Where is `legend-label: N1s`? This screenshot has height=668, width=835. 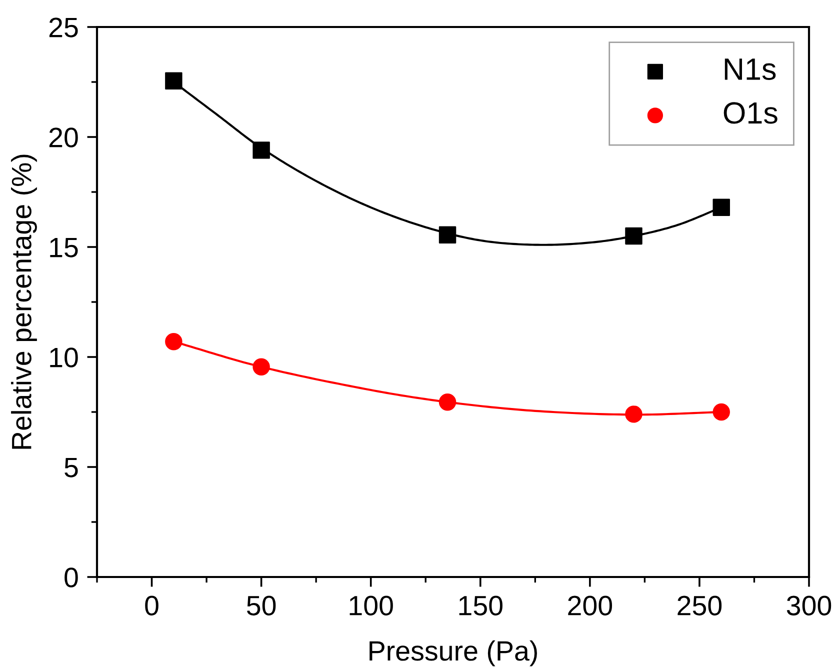
legend-label: N1s is located at coordinates (750, 69).